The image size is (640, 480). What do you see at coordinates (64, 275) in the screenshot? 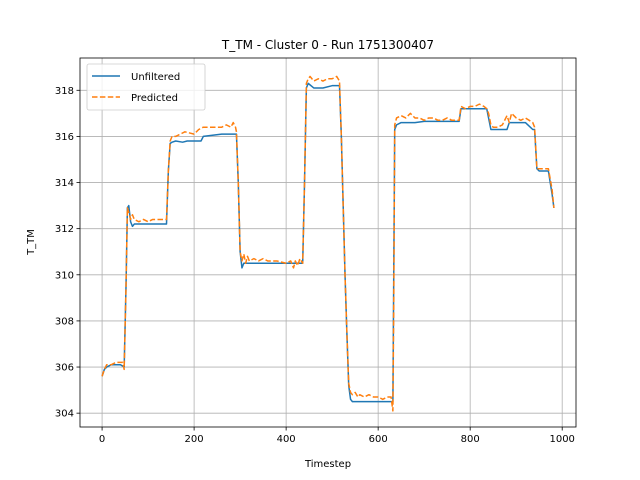
I see `y-tick-label: 310` at bounding box center [64, 275].